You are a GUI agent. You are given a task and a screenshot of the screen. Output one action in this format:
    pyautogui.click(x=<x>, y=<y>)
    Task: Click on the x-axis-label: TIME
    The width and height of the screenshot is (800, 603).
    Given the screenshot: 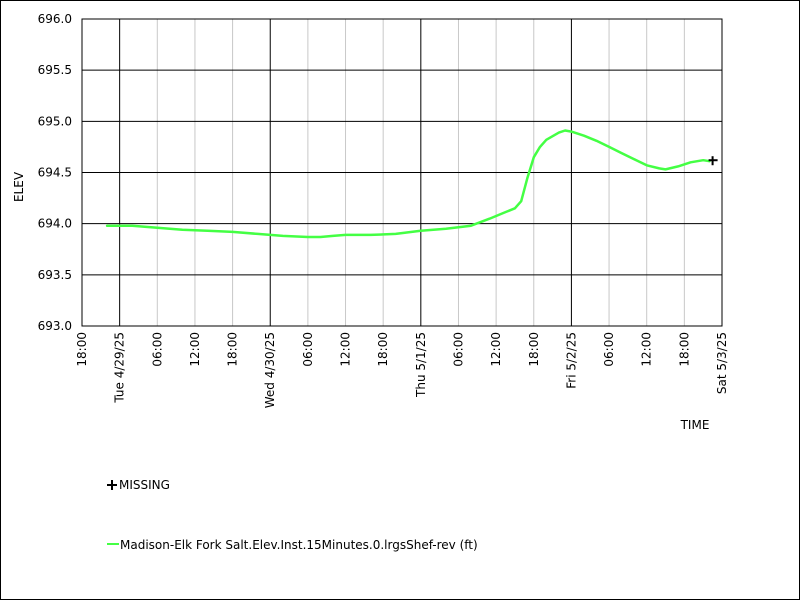 What is the action you would take?
    pyautogui.click(x=695, y=425)
    